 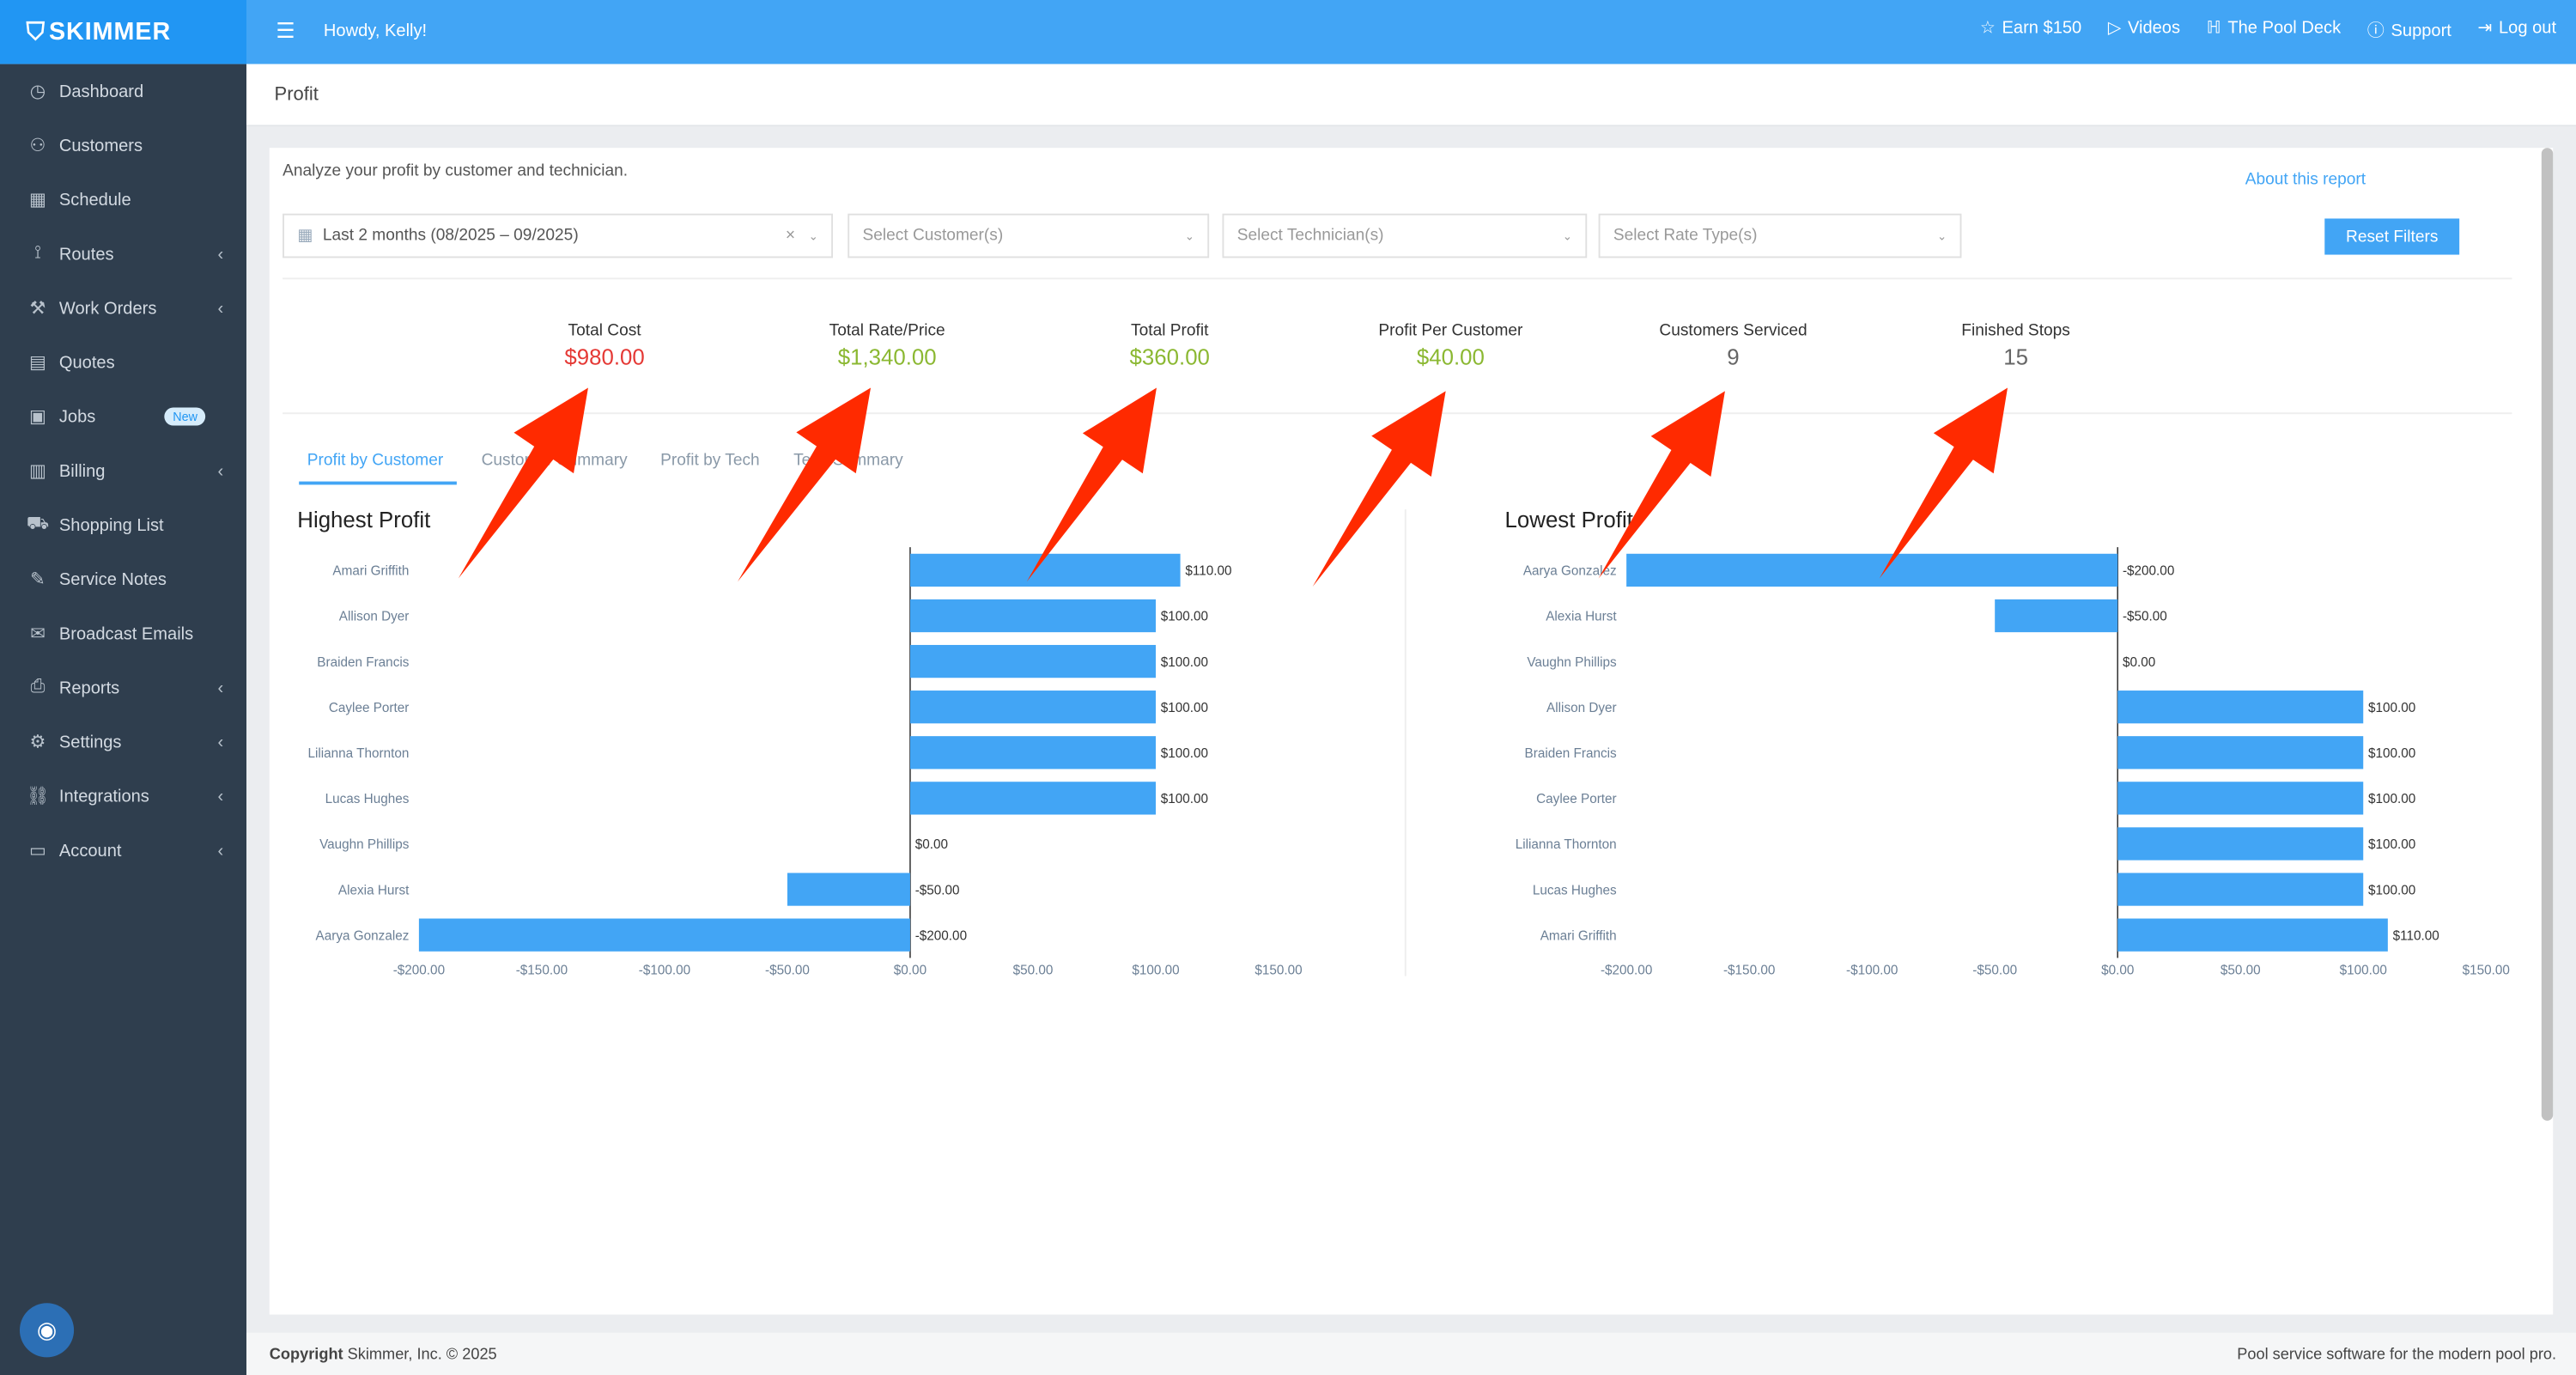 I want to click on sidebar-item-label: Broadcast Emails, so click(x=126, y=634).